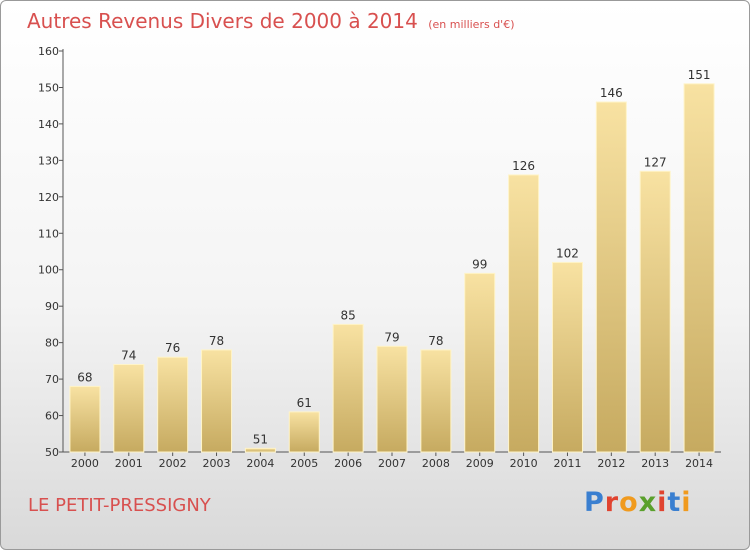  Describe the element at coordinates (173, 463) in the screenshot. I see `x-tick-label-2002: 2002` at that location.